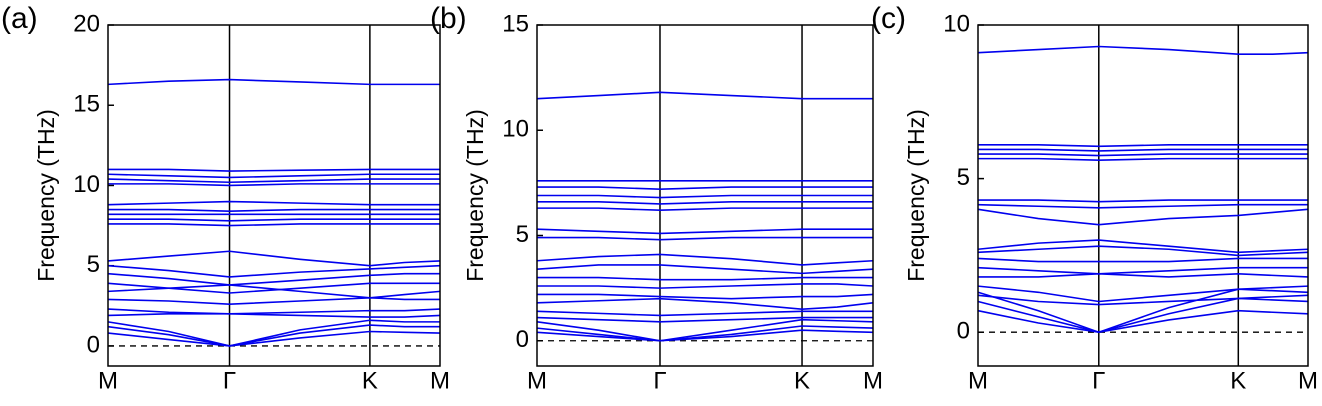 This screenshot has width=1322, height=406. I want to click on panel-label: (b), so click(448, 18).